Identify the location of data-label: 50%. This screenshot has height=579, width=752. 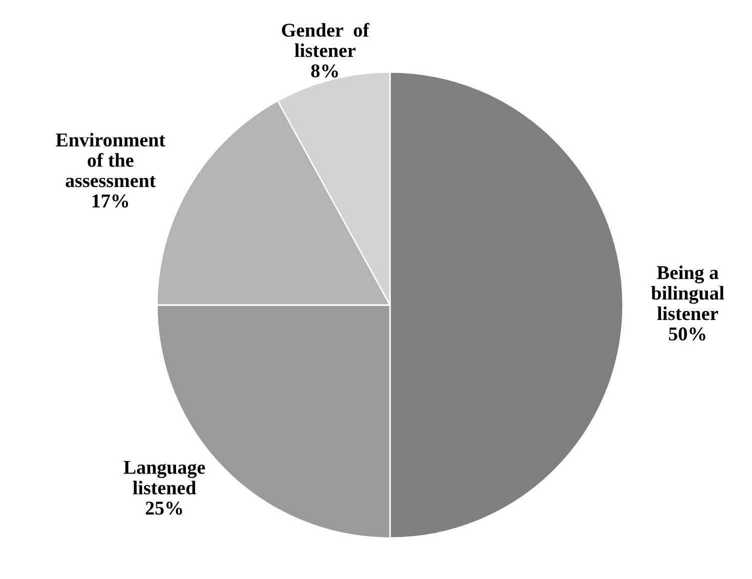
(687, 334).